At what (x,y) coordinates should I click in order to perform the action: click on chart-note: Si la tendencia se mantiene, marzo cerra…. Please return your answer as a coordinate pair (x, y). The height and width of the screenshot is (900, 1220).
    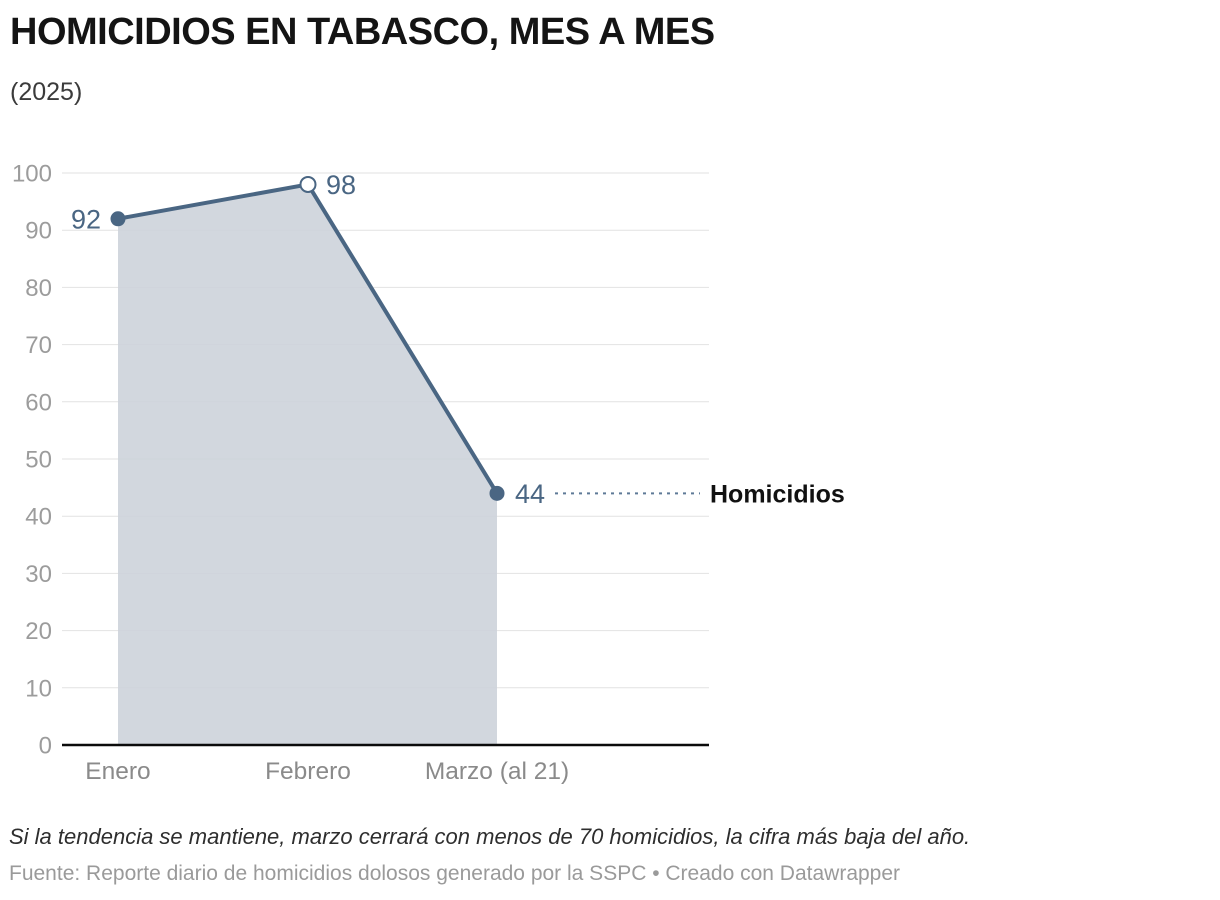
    Looking at the image, I should click on (490, 836).